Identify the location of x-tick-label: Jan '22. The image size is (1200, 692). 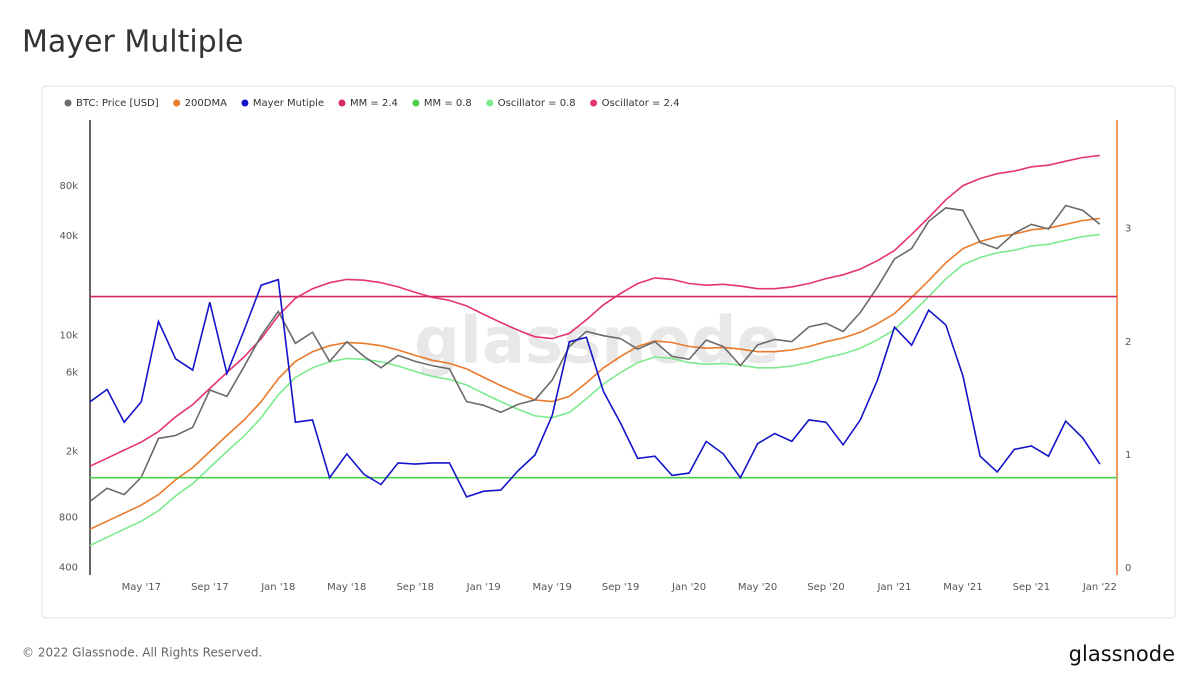
(1099, 587).